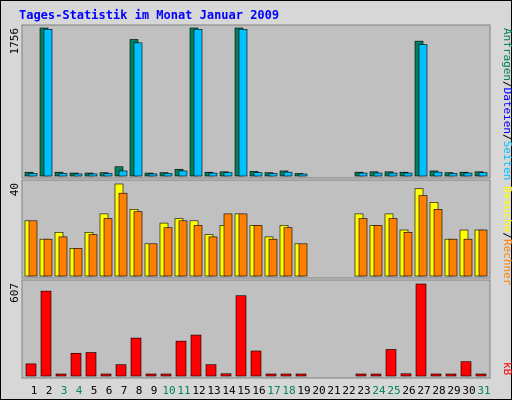 The image size is (512, 400). I want to click on day-label-26: 26, so click(408, 390).